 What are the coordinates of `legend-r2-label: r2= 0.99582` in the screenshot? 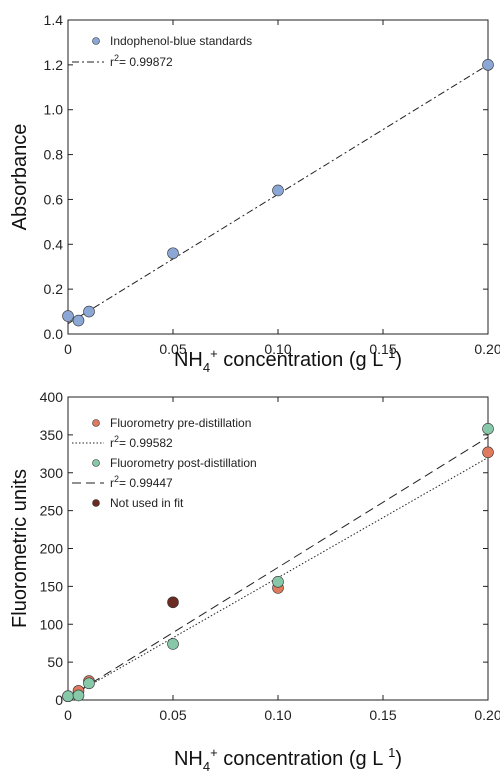 It's located at (141, 442).